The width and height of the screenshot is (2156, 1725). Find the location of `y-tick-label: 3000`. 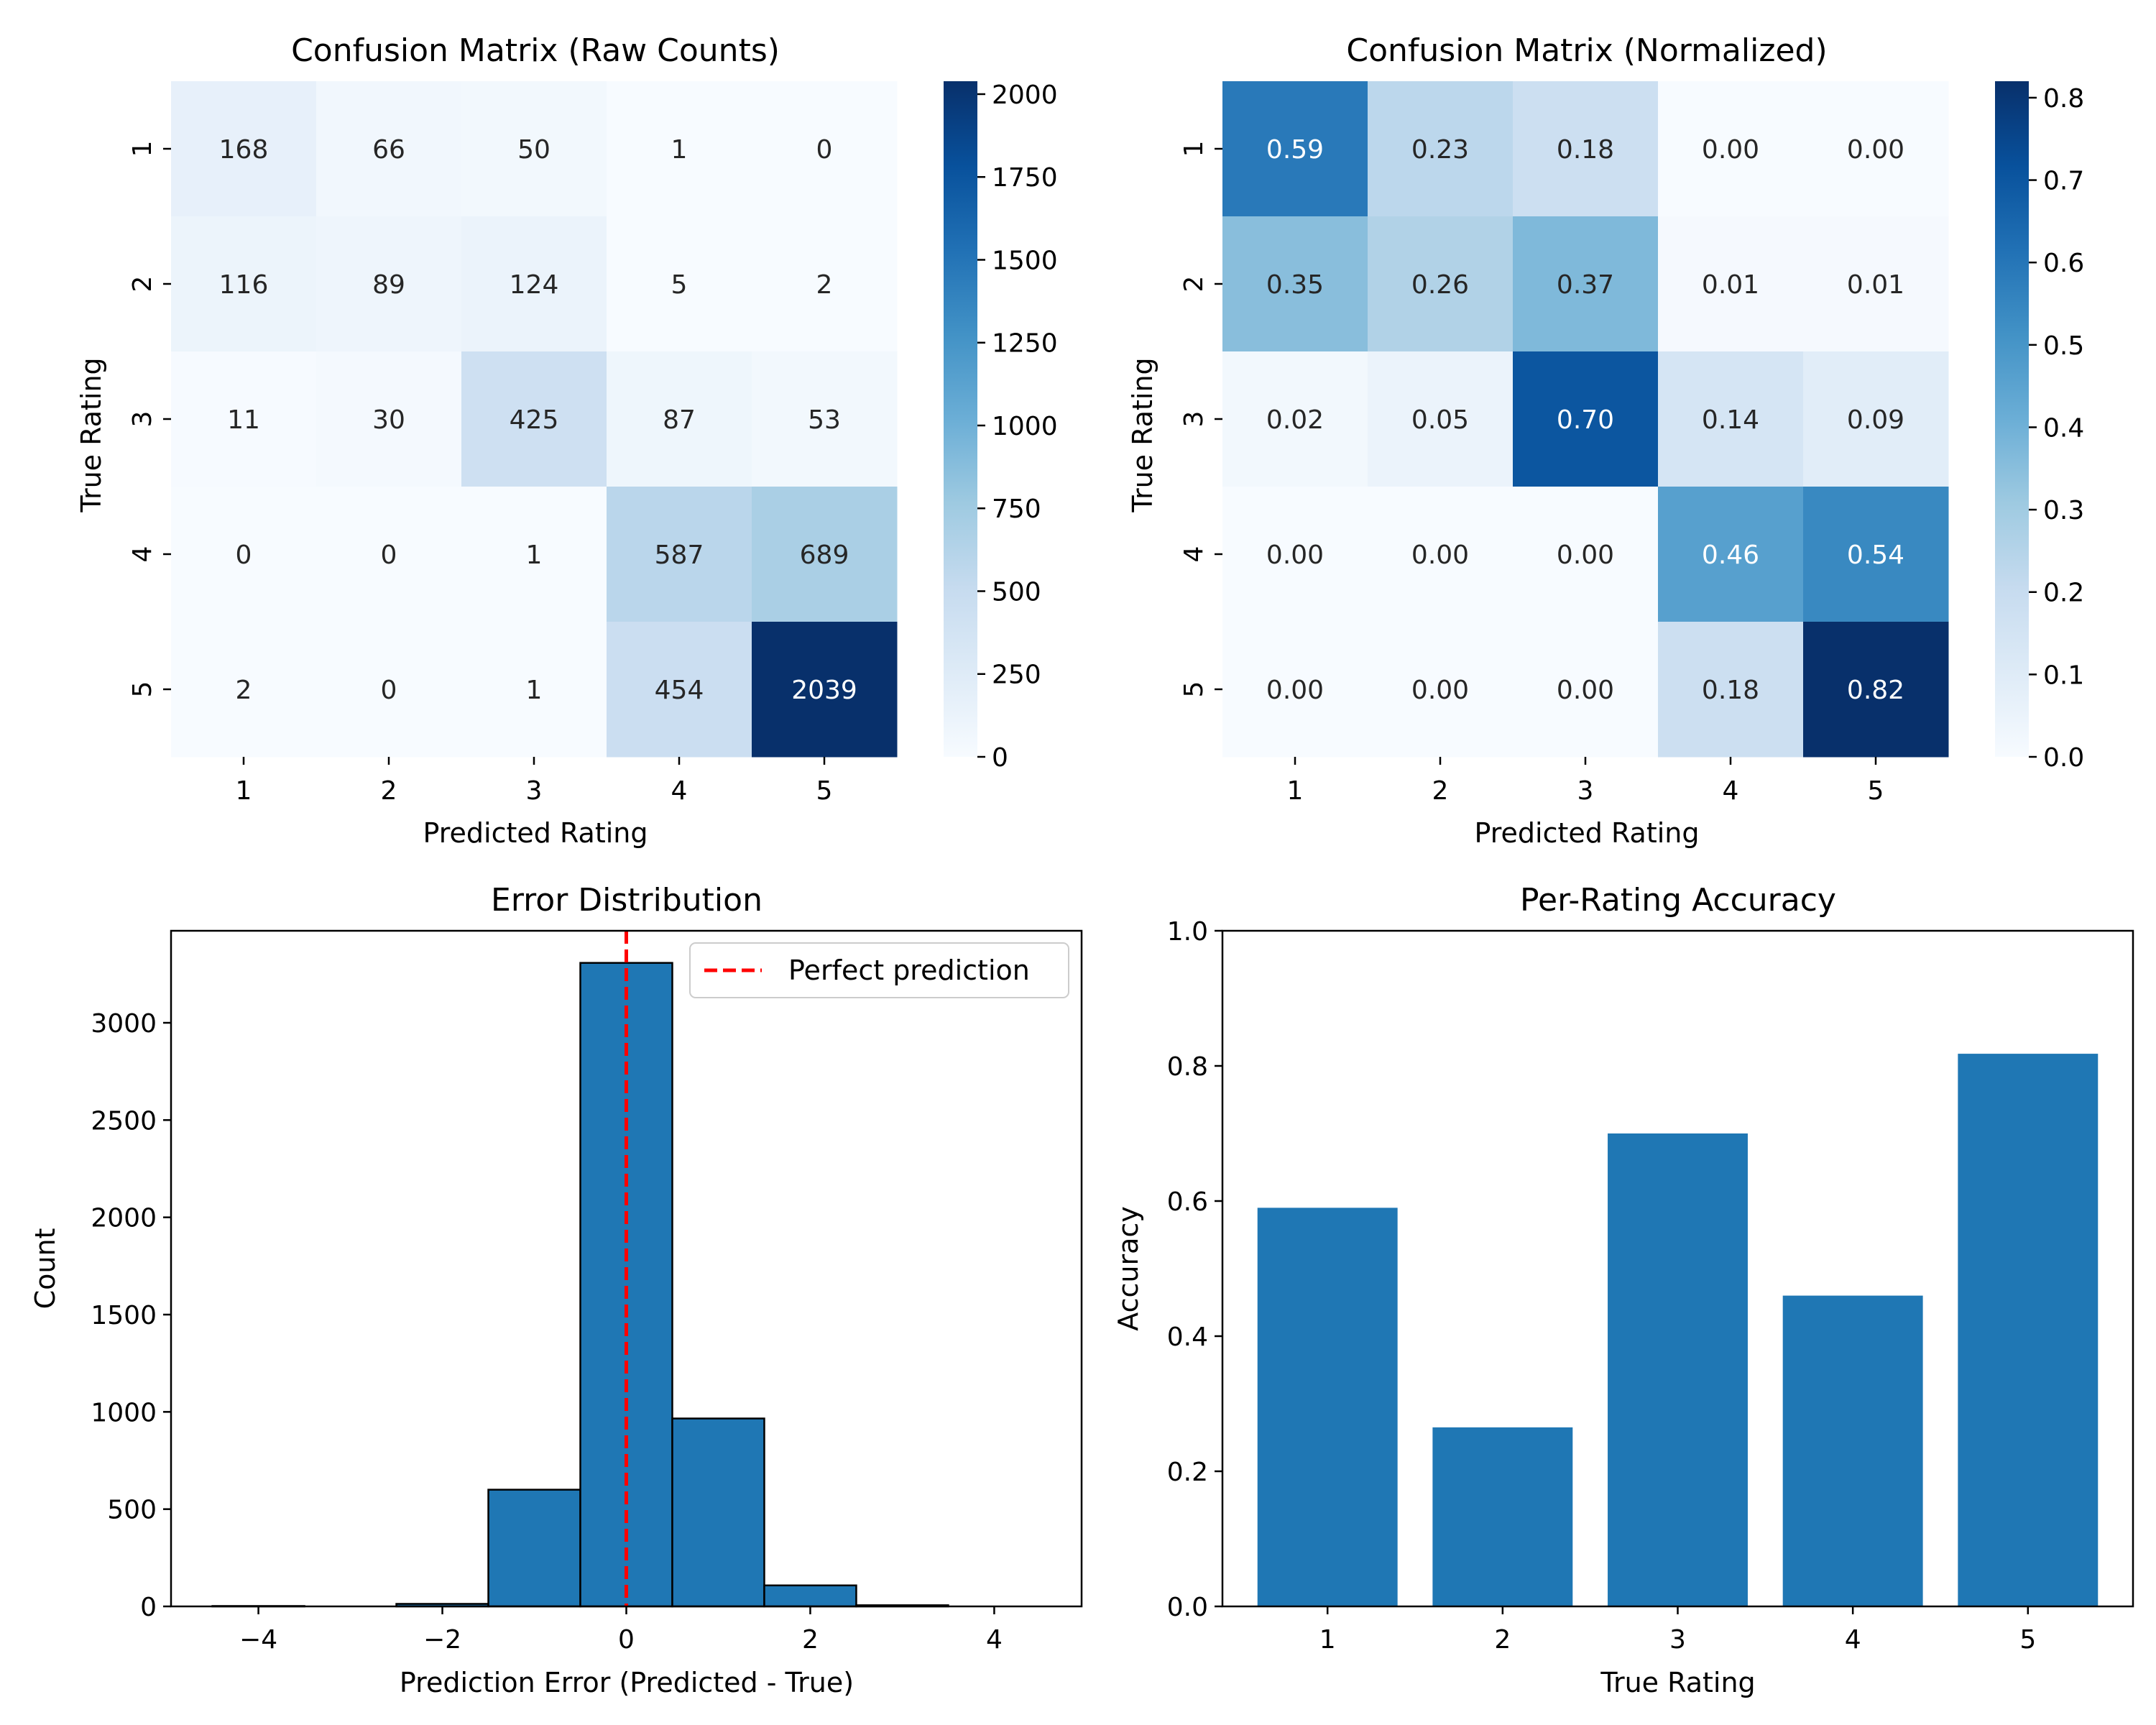

y-tick-label: 3000 is located at coordinates (124, 1024).